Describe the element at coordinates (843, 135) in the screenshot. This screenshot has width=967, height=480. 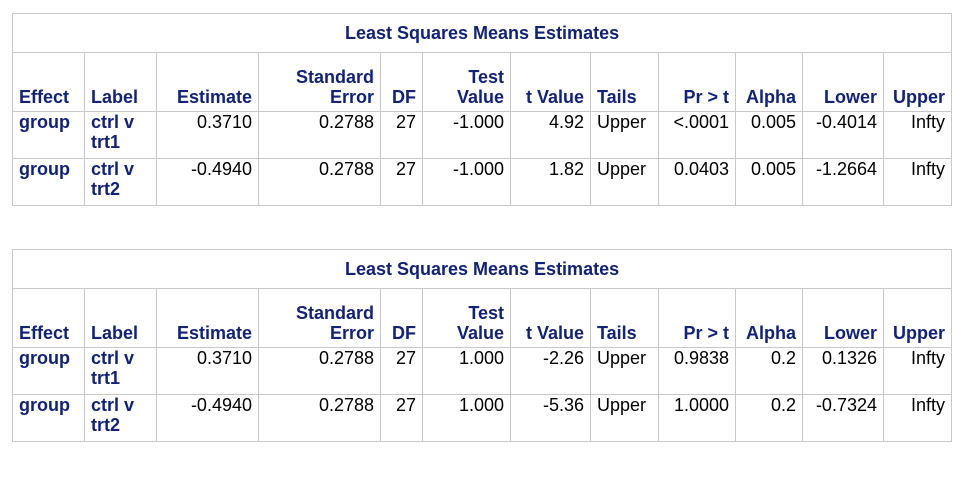
I see `cell-lower: -0.4014` at that location.